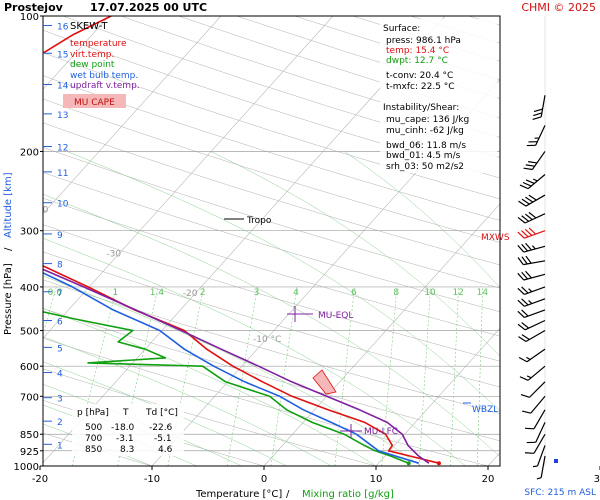 Image resolution: width=600 pixels, height=500 pixels. I want to click on table-row-500-t: -18.0, so click(123, 428).